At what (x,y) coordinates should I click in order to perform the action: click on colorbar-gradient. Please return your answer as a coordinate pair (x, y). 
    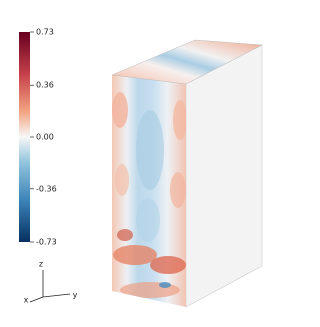
    Looking at the image, I should click on (24, 137).